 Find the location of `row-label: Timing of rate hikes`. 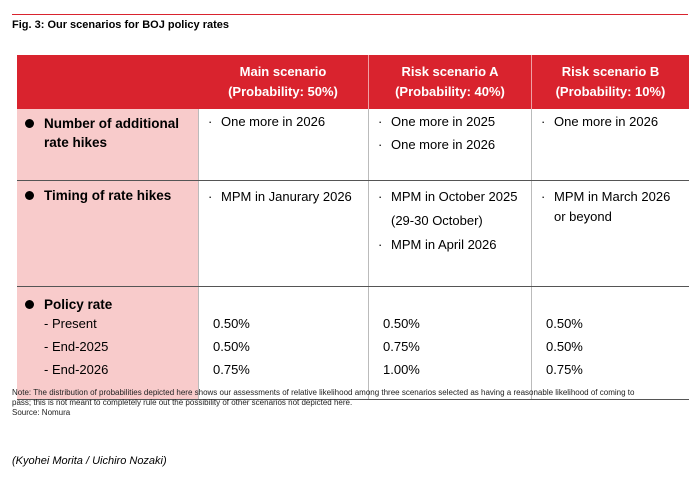

row-label: Timing of rate hikes is located at coordinates (111, 195).